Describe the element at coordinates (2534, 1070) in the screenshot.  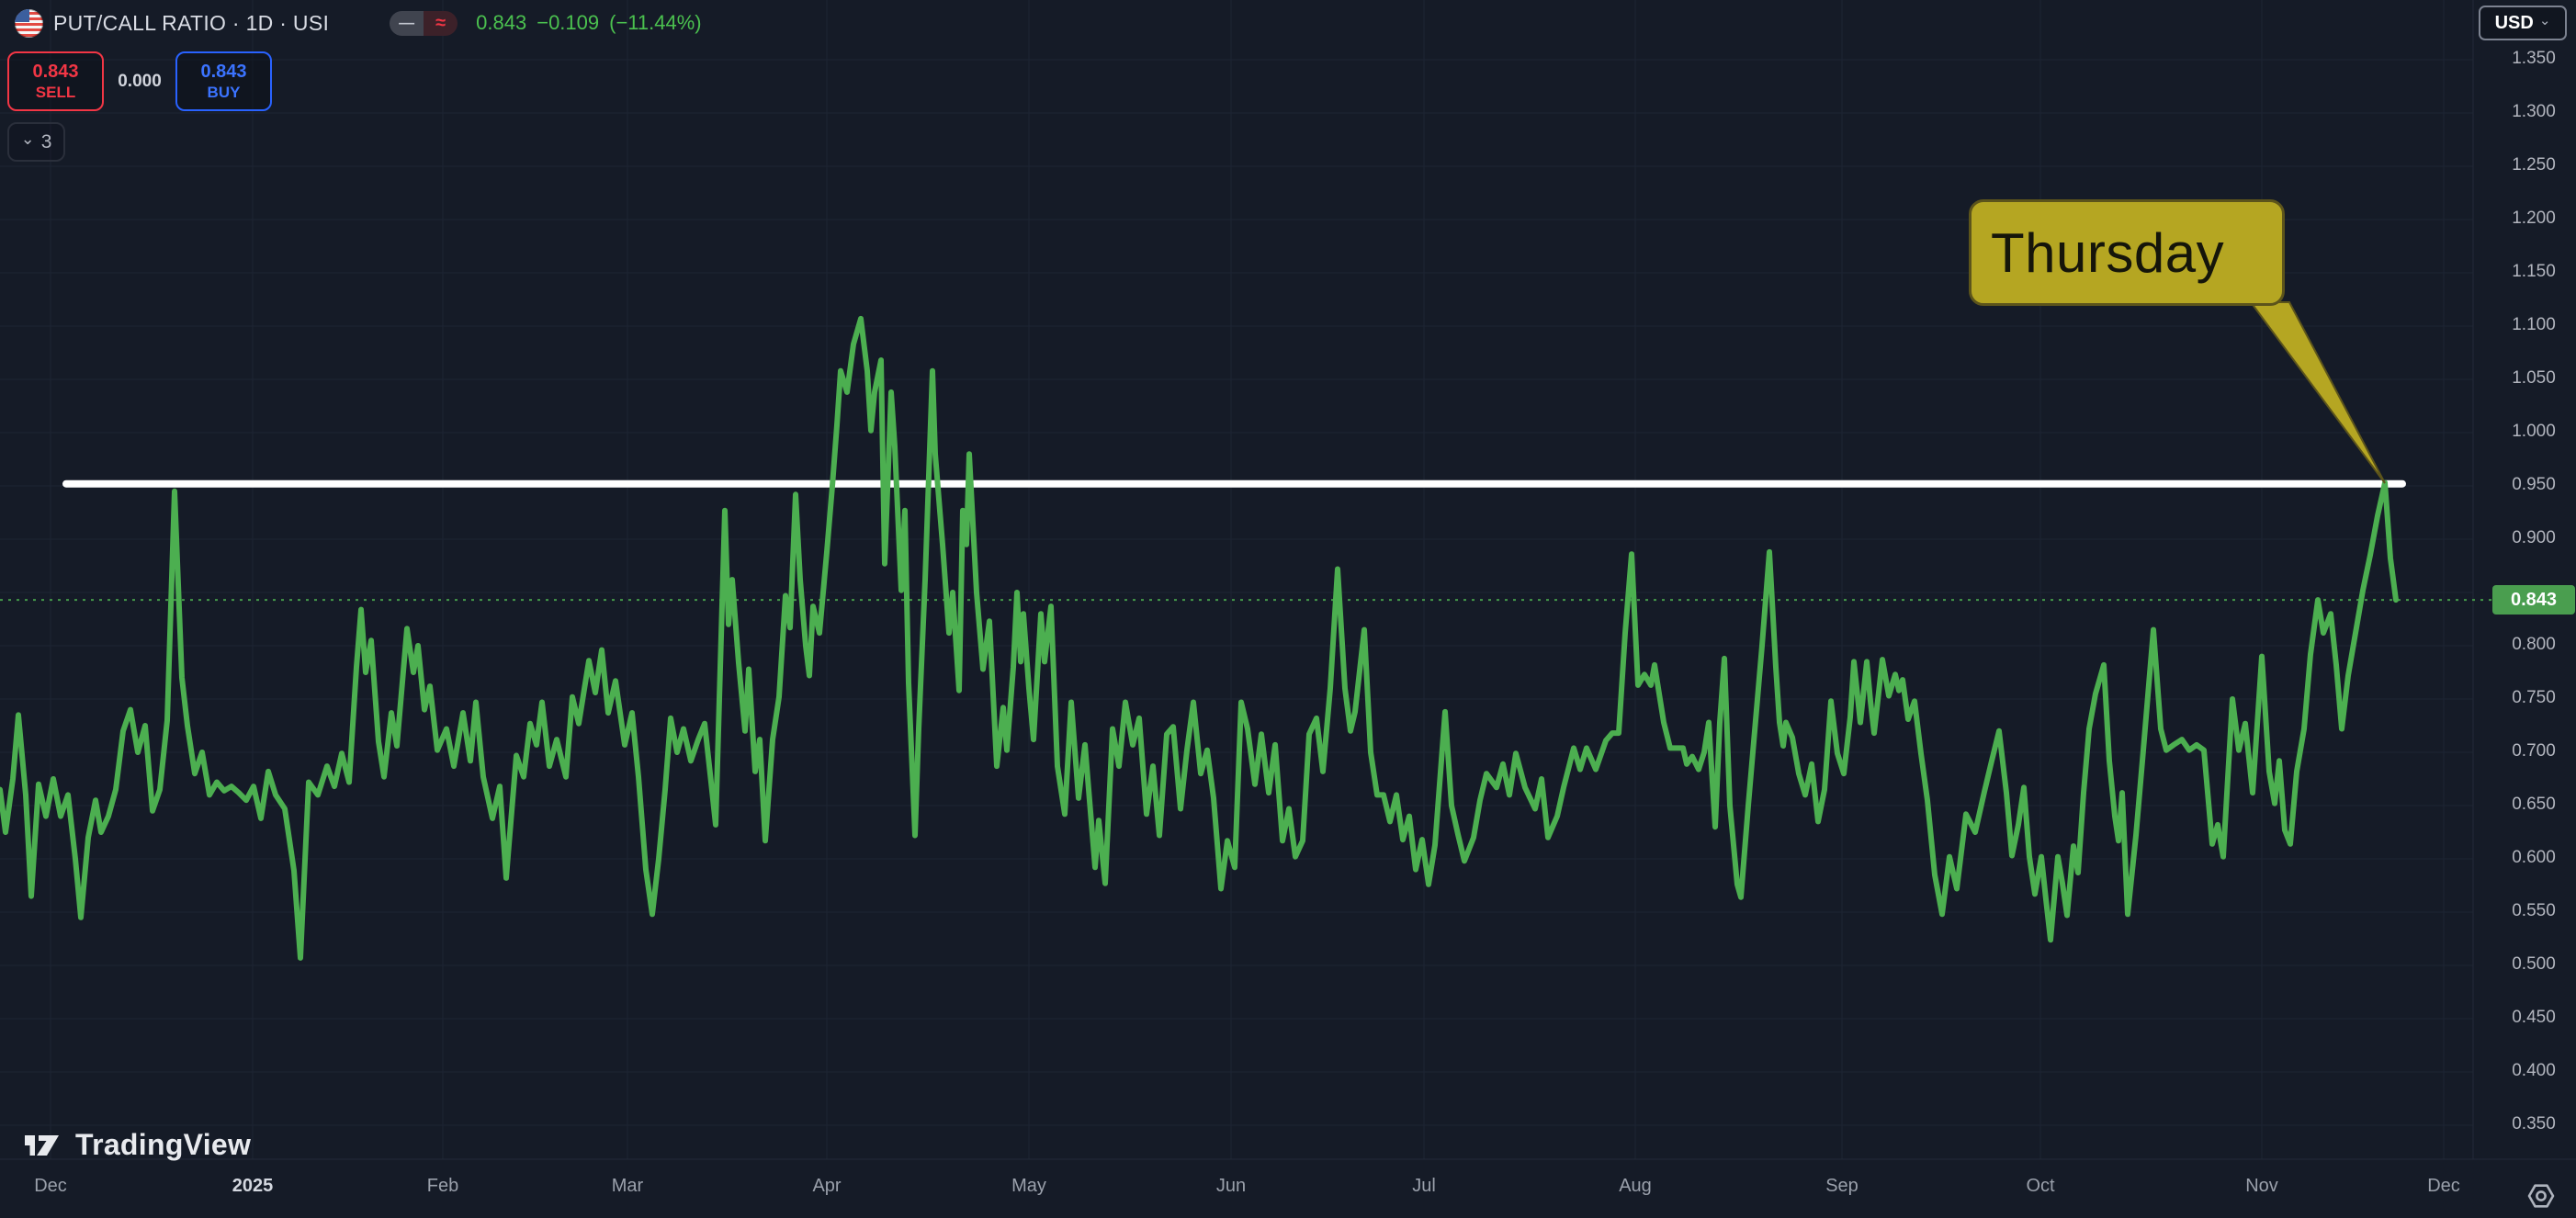
I see `price-axis-label: 0.400` at that location.